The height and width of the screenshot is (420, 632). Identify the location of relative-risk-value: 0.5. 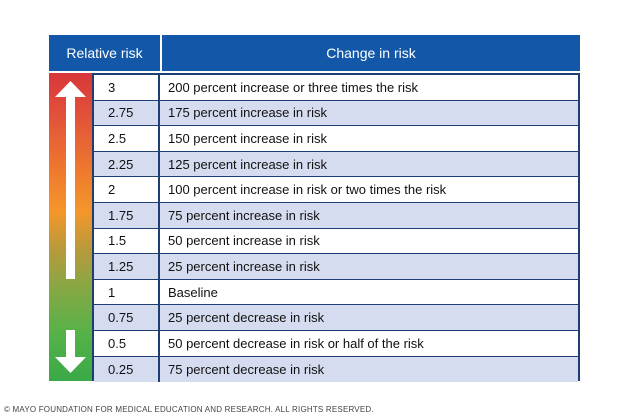
(127, 343).